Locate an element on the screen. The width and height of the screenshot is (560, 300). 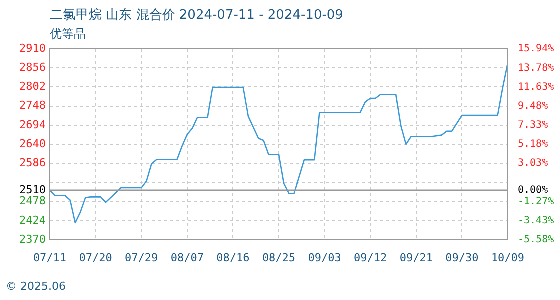
x-tick-label: 09/03 is located at coordinates (325, 257).